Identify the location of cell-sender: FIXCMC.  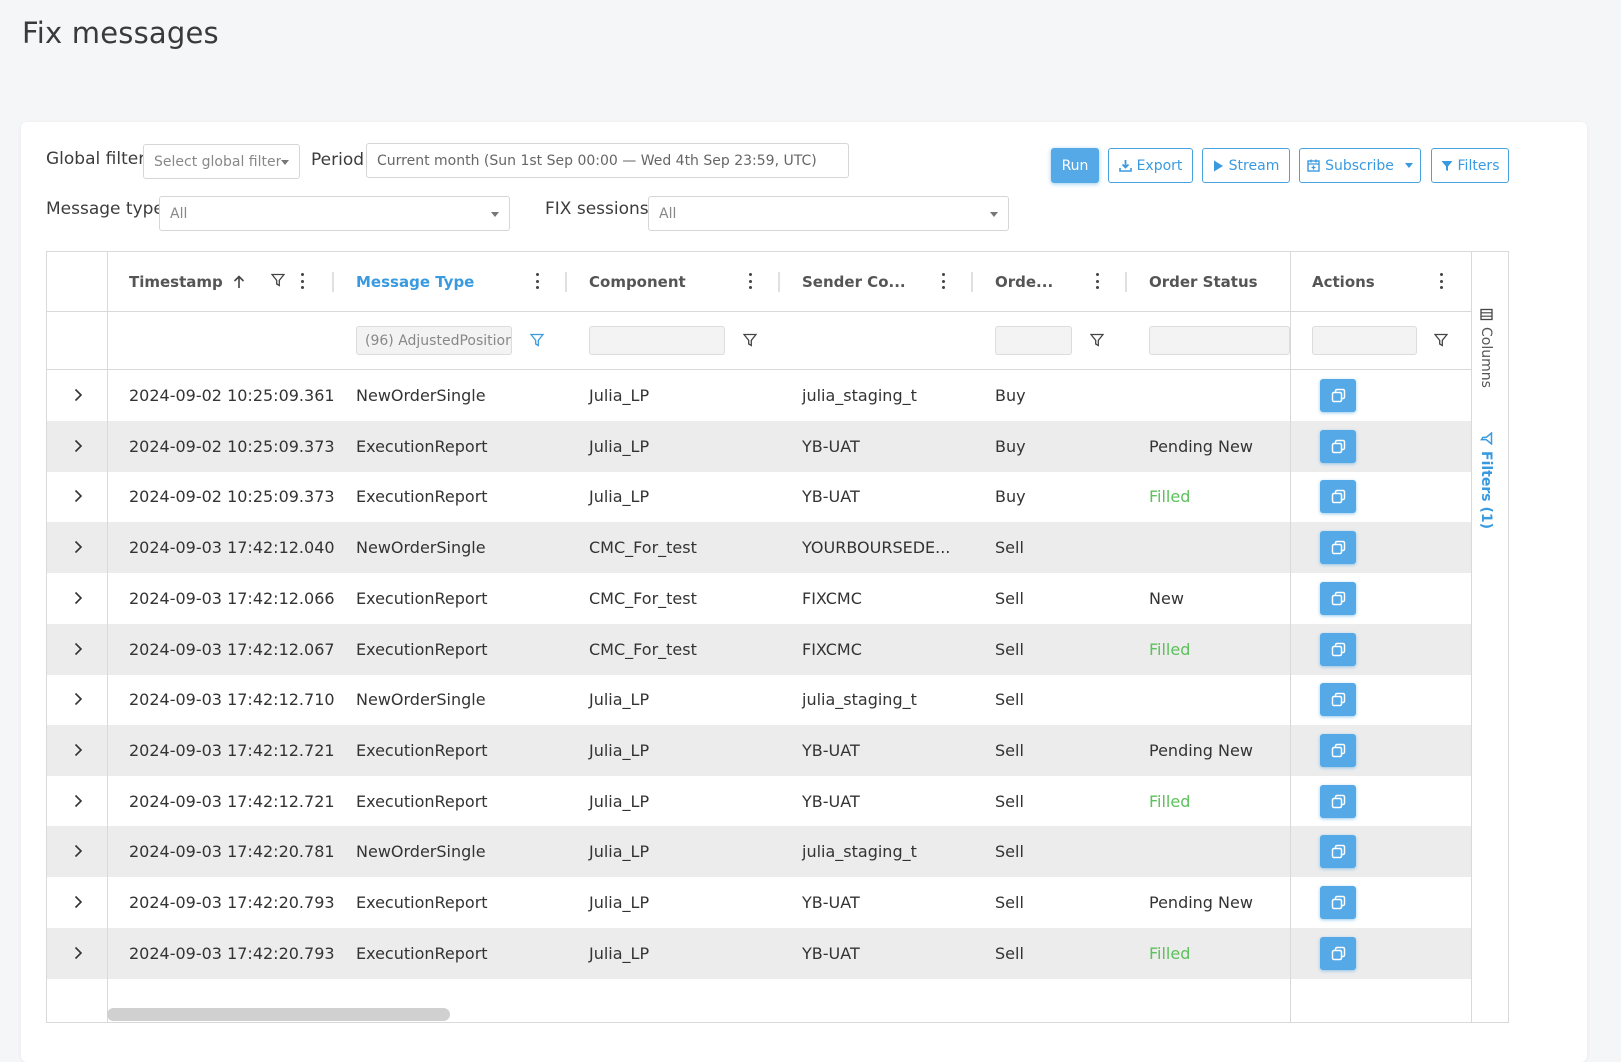
(832, 598).